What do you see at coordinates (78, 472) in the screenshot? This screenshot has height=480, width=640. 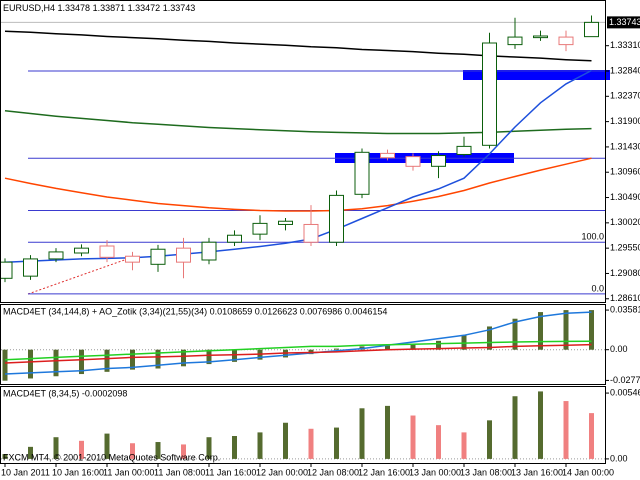 I see `x-tick-label: 10 Jan 16:00` at bounding box center [78, 472].